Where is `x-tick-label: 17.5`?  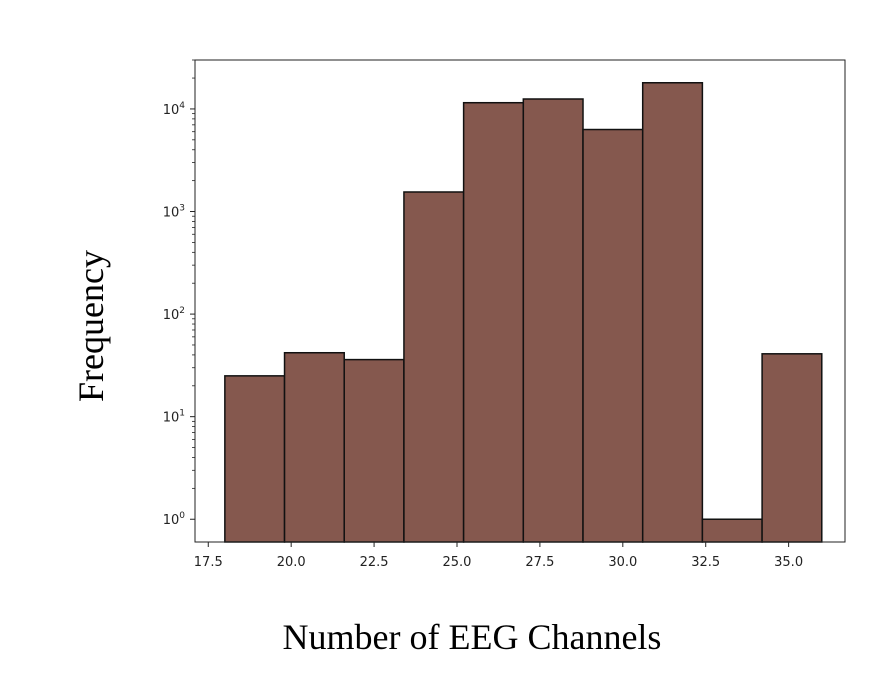
x-tick-label: 17.5 is located at coordinates (208, 562).